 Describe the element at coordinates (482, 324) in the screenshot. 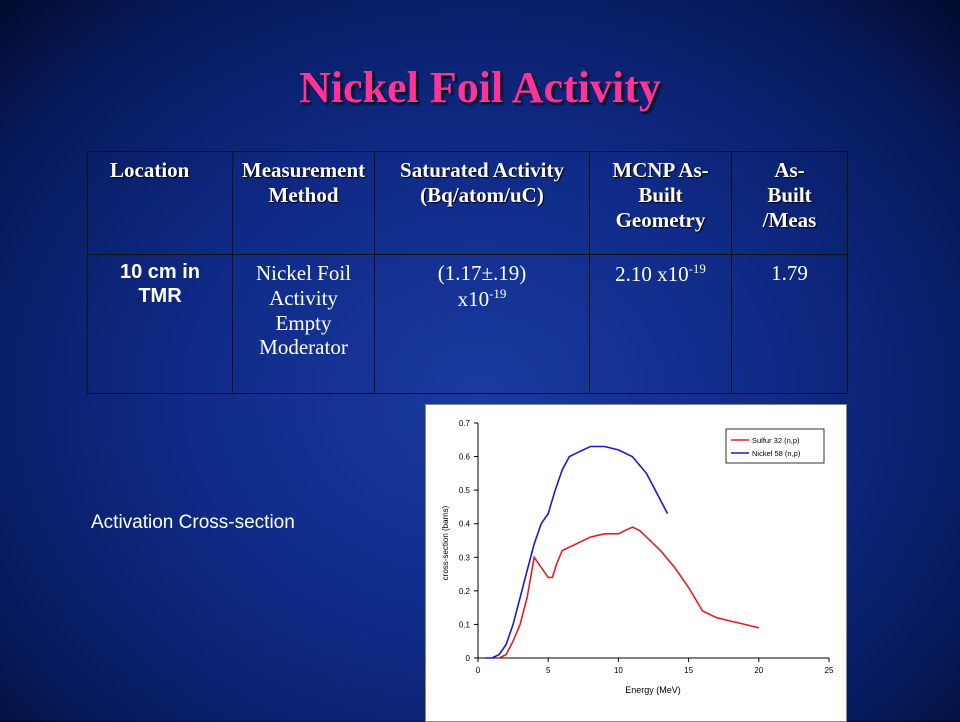

I see `cell-saturated-activity: (1.17±.19) x10-19` at that location.